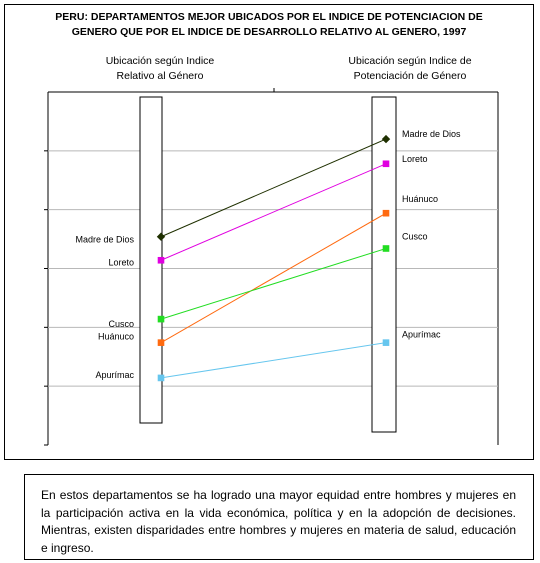 This screenshot has width=540, height=563. Describe the element at coordinates (415, 159) in the screenshot. I see `right-point-label: Loreto` at that location.